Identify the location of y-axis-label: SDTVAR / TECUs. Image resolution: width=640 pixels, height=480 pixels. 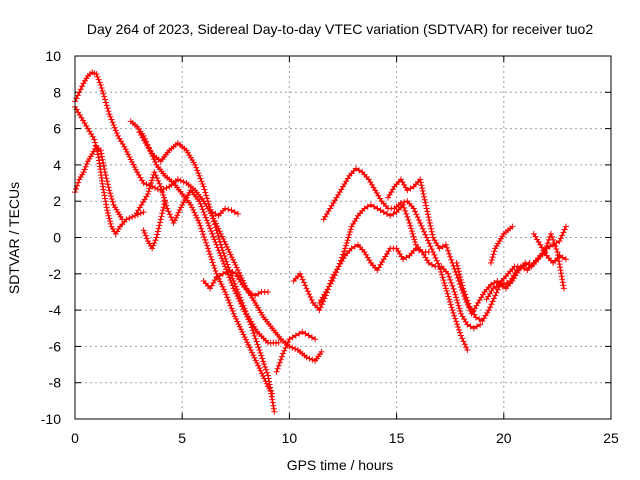
(14, 238).